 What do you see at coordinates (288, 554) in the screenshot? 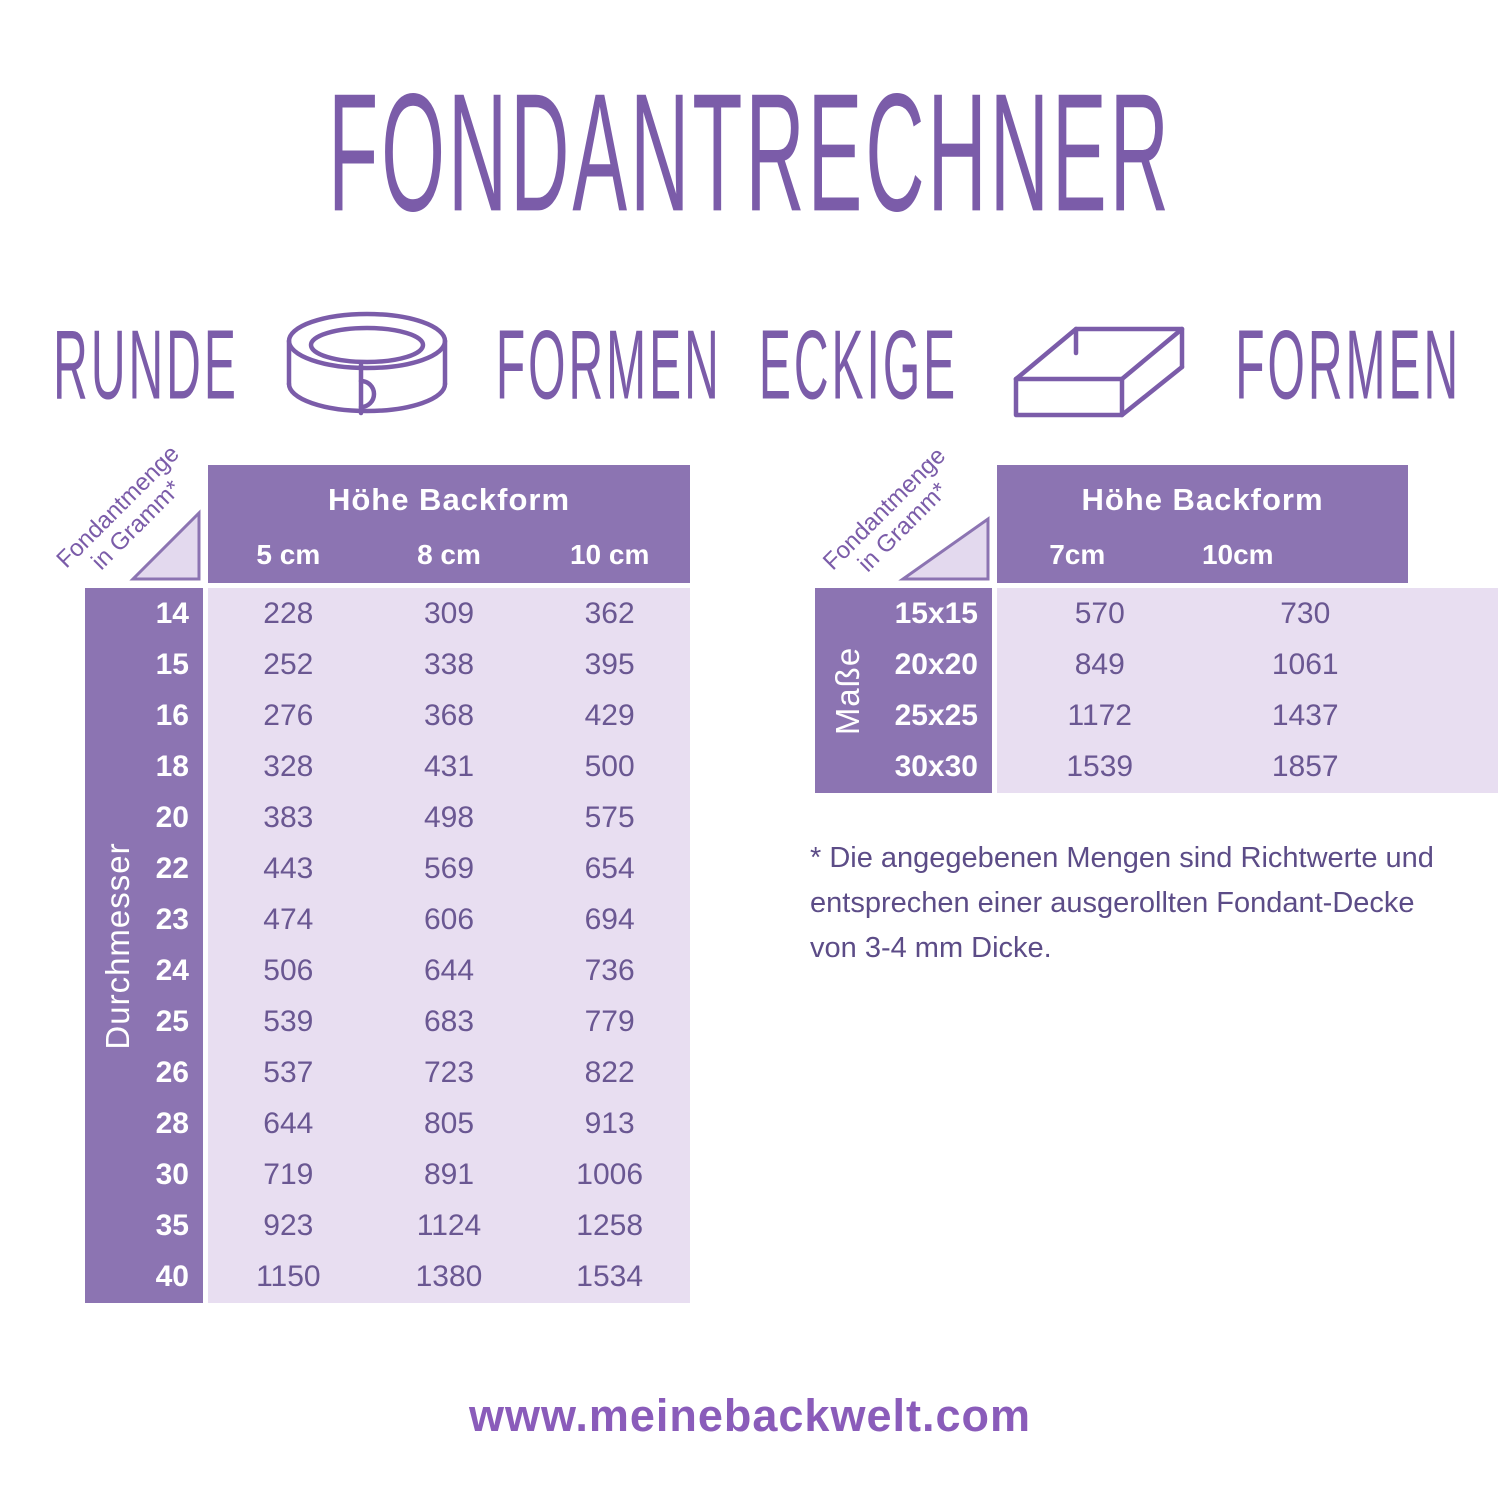
I see `col-header-5cm: 5 cm` at bounding box center [288, 554].